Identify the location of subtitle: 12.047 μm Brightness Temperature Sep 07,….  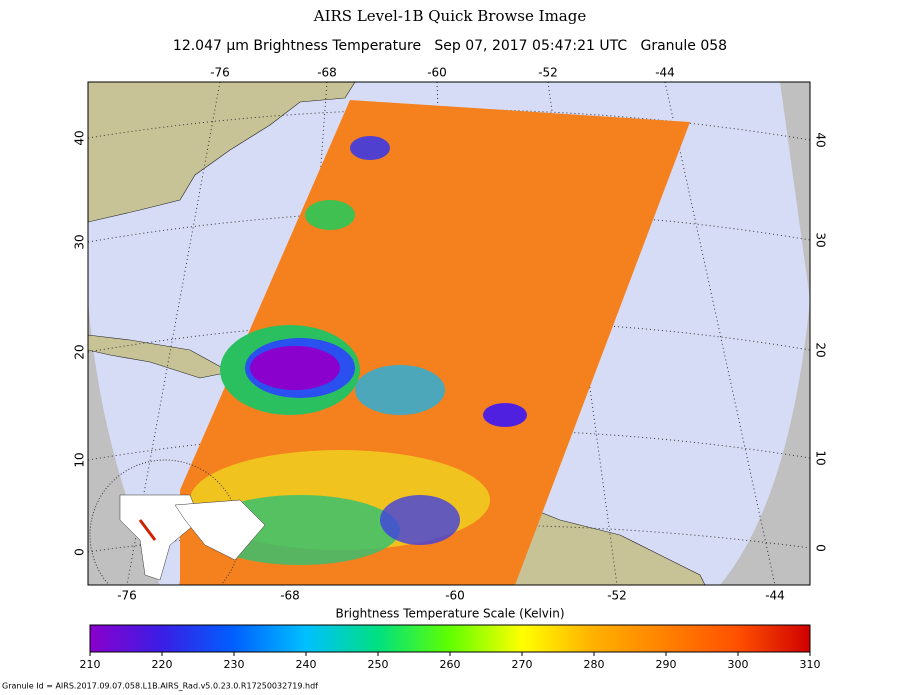
(450, 46).